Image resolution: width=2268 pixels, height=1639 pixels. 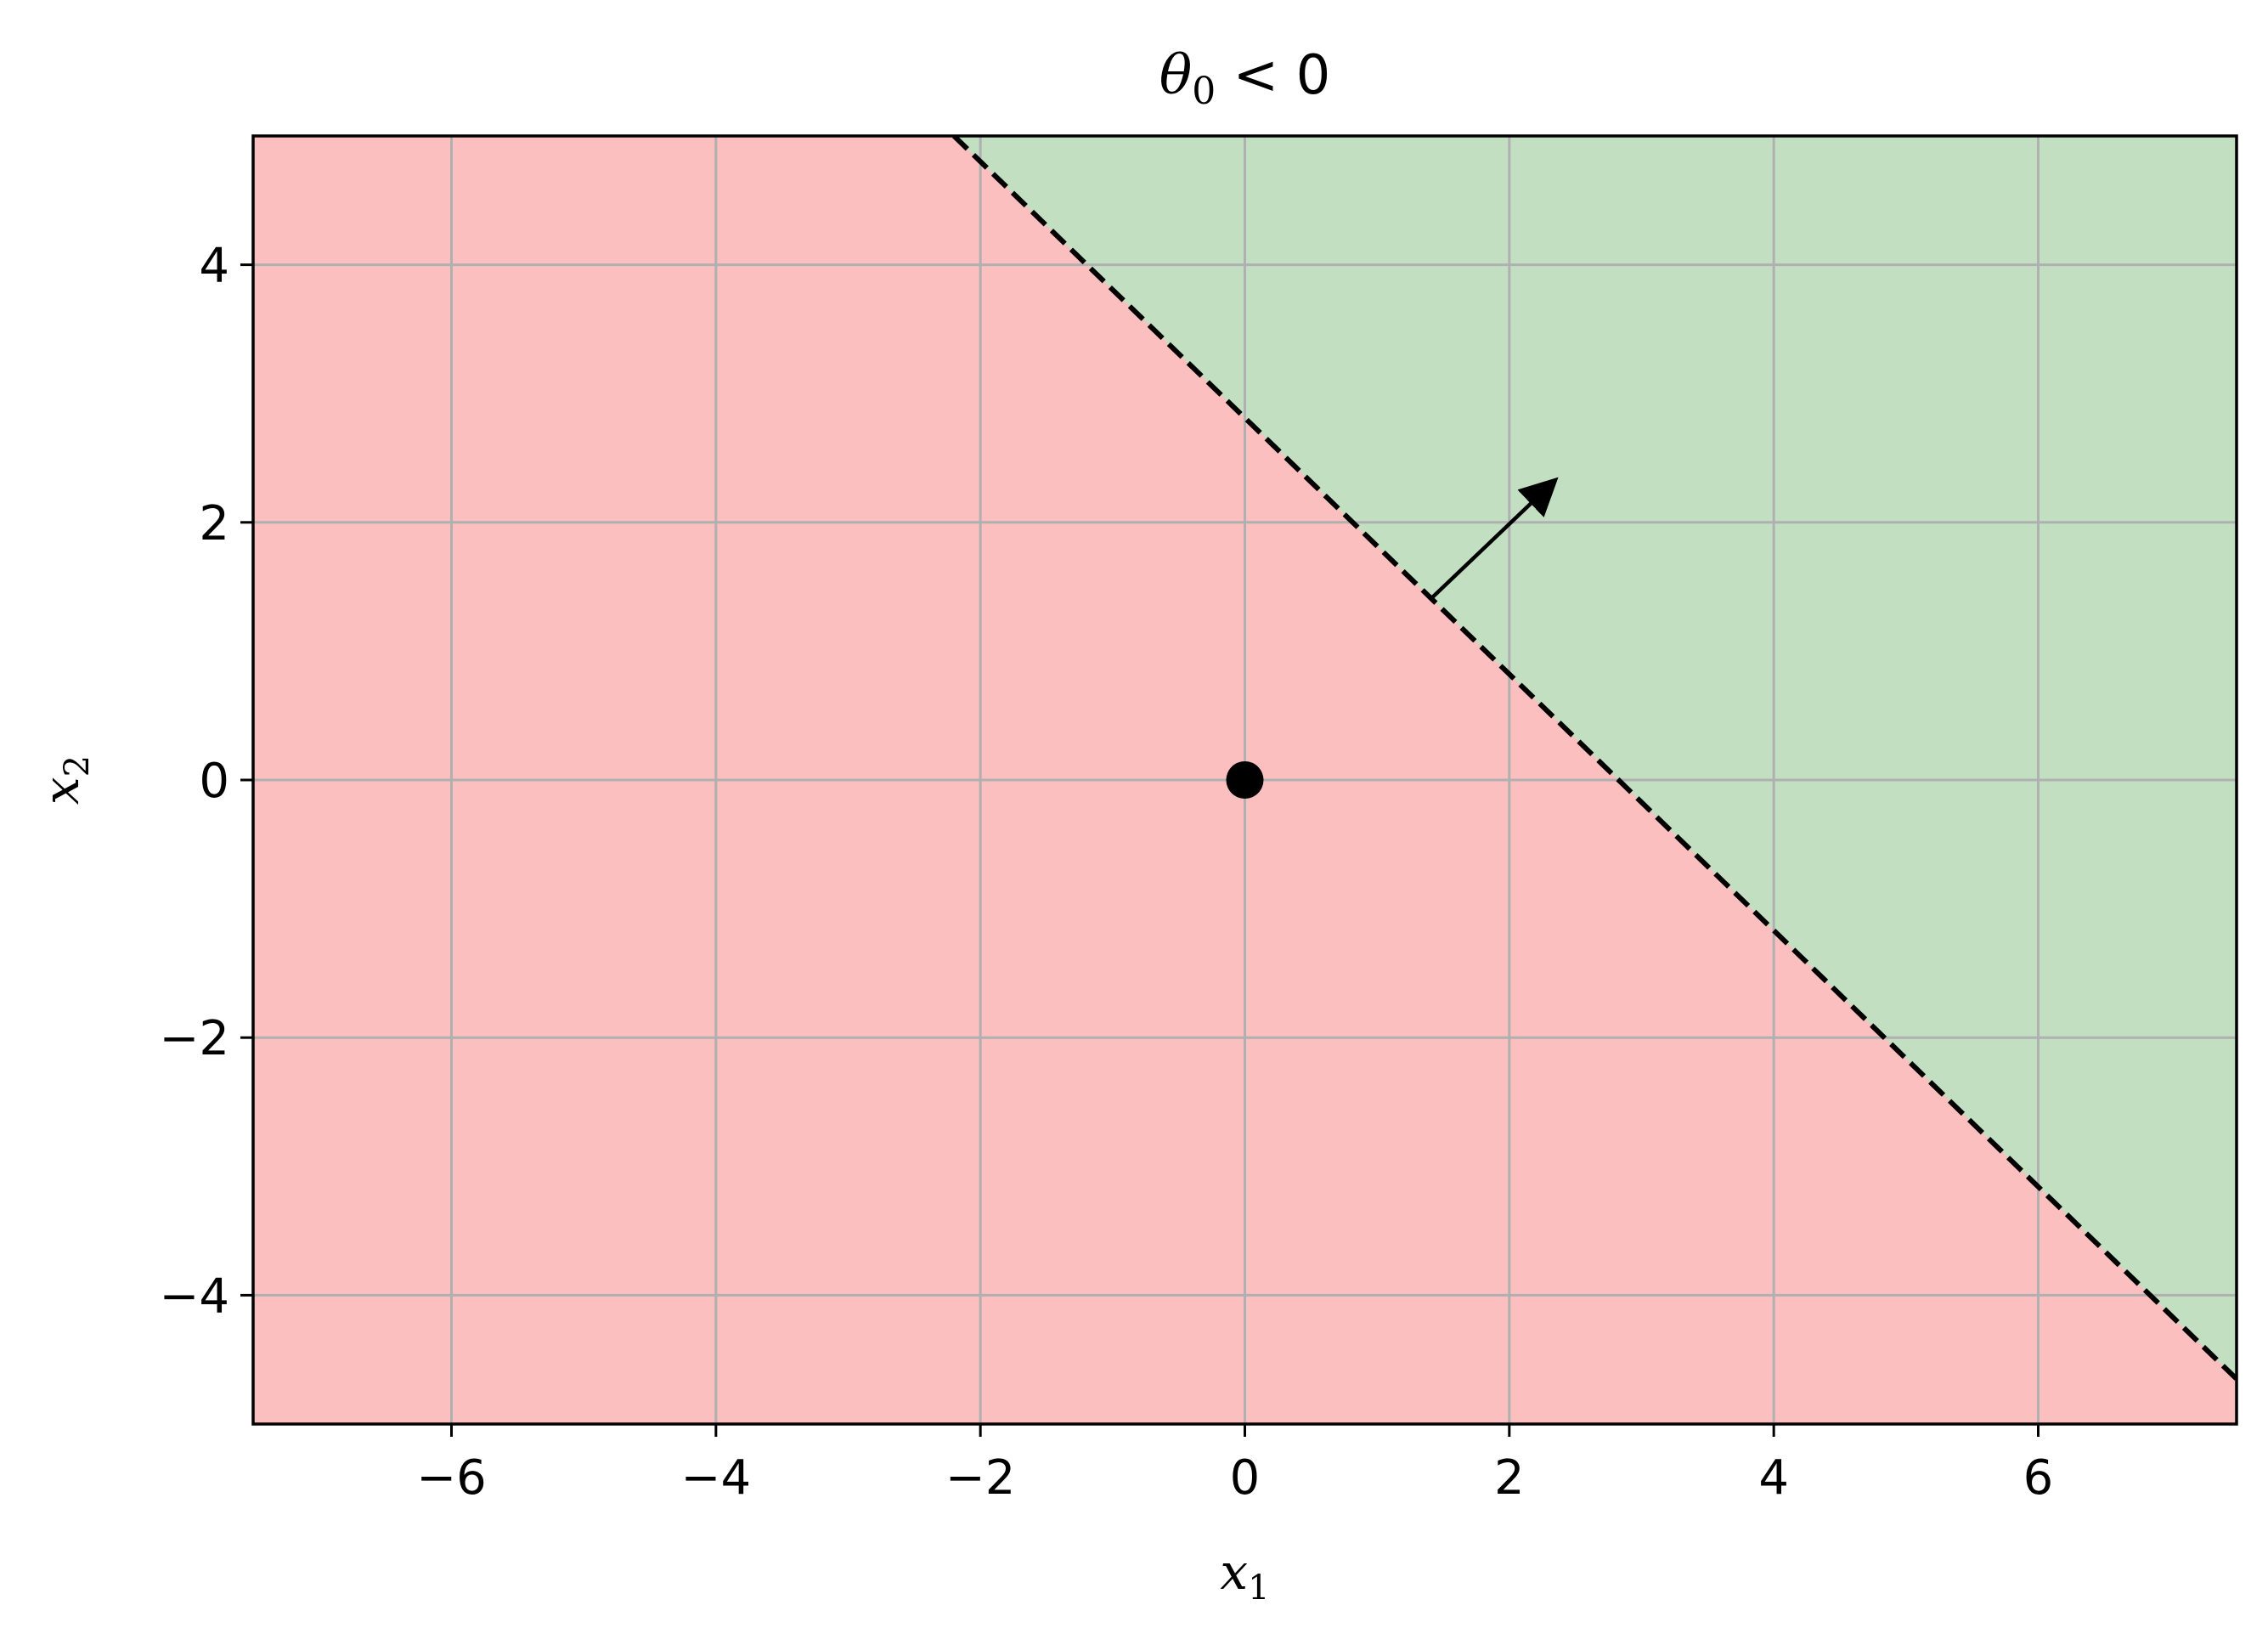 I want to click on y-axis-ticks: −4 −2 0 2 4, so click(x=206, y=781).